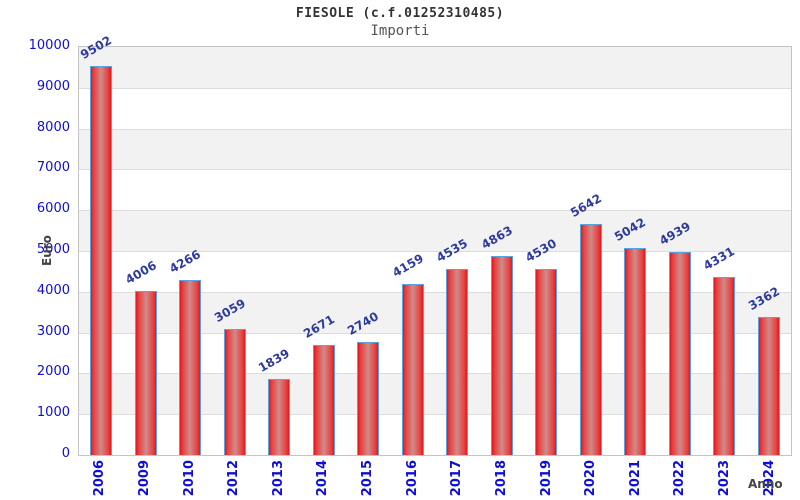  I want to click on bar-cell: 4331, so click(724, 251).